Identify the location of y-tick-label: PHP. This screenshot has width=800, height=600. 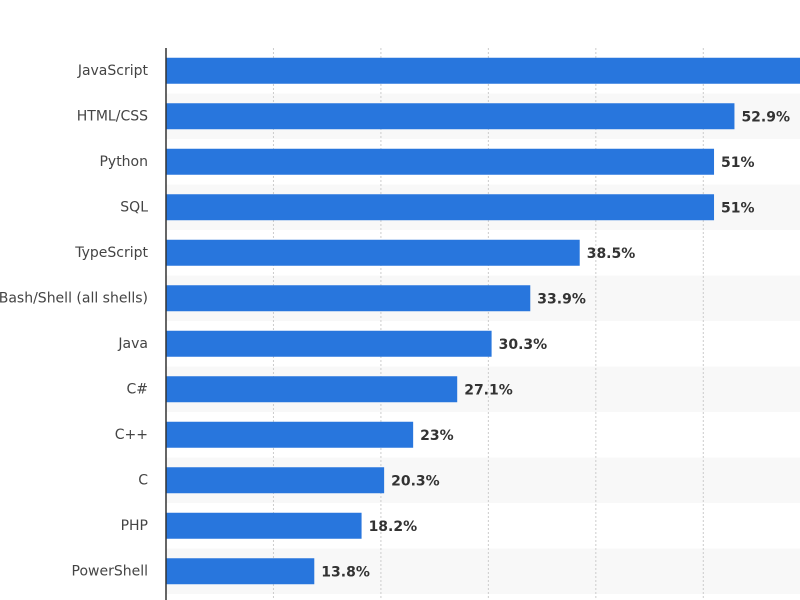
(134, 526).